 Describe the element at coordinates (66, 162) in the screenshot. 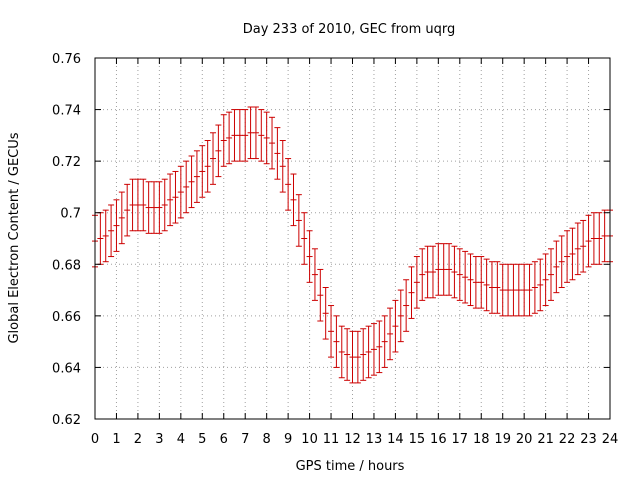

I see `y-tick-label: 0.72` at that location.